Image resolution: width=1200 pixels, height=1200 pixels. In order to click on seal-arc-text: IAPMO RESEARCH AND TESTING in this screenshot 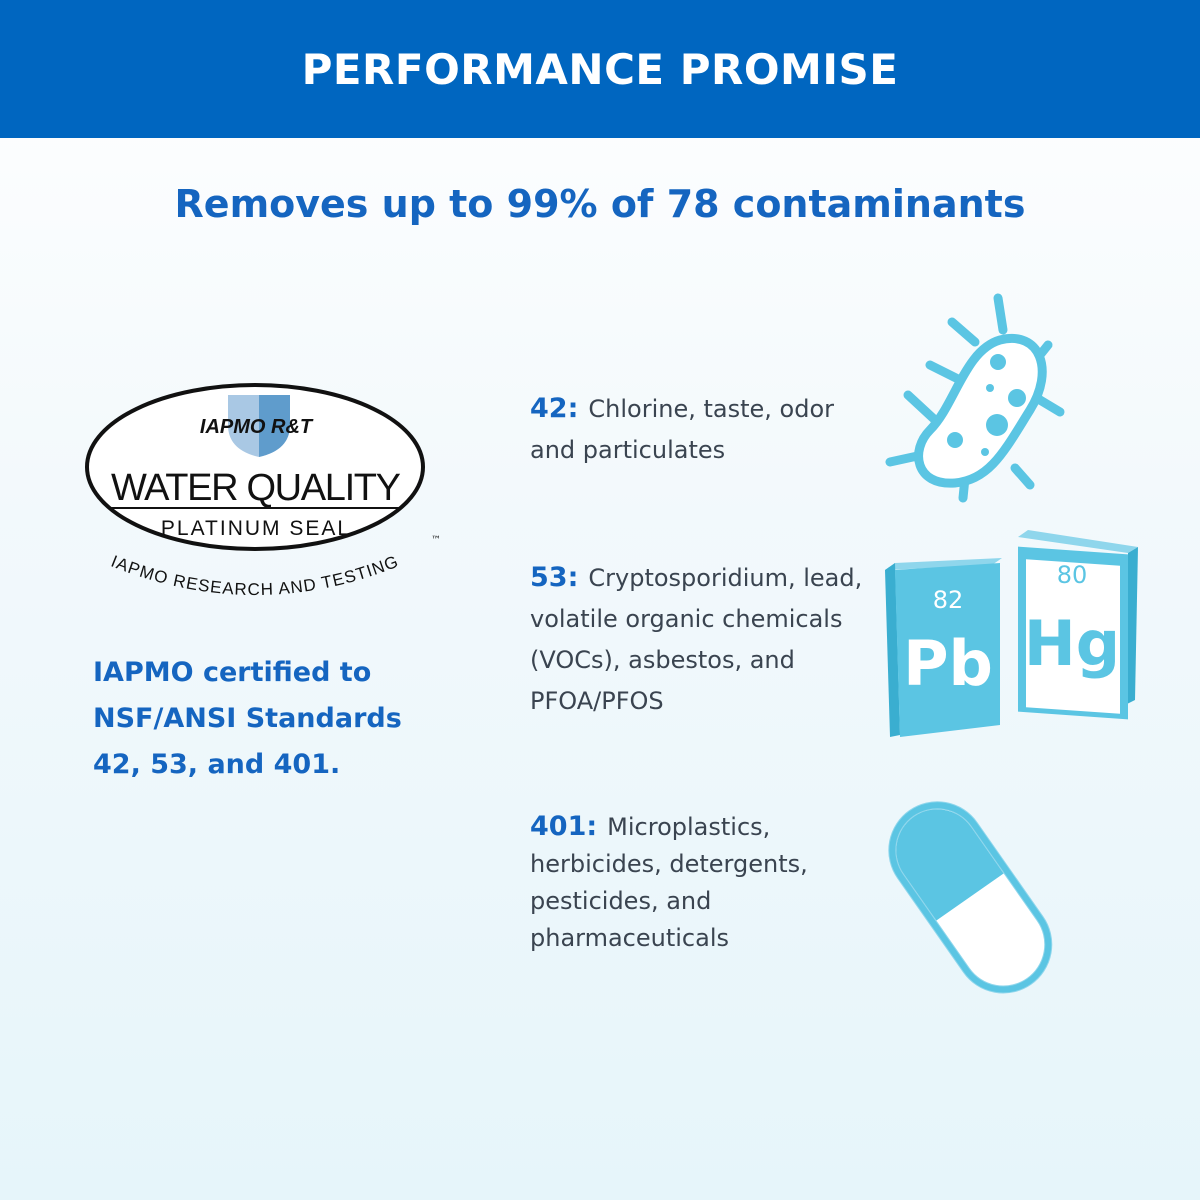, I will do `click(254, 575)`.